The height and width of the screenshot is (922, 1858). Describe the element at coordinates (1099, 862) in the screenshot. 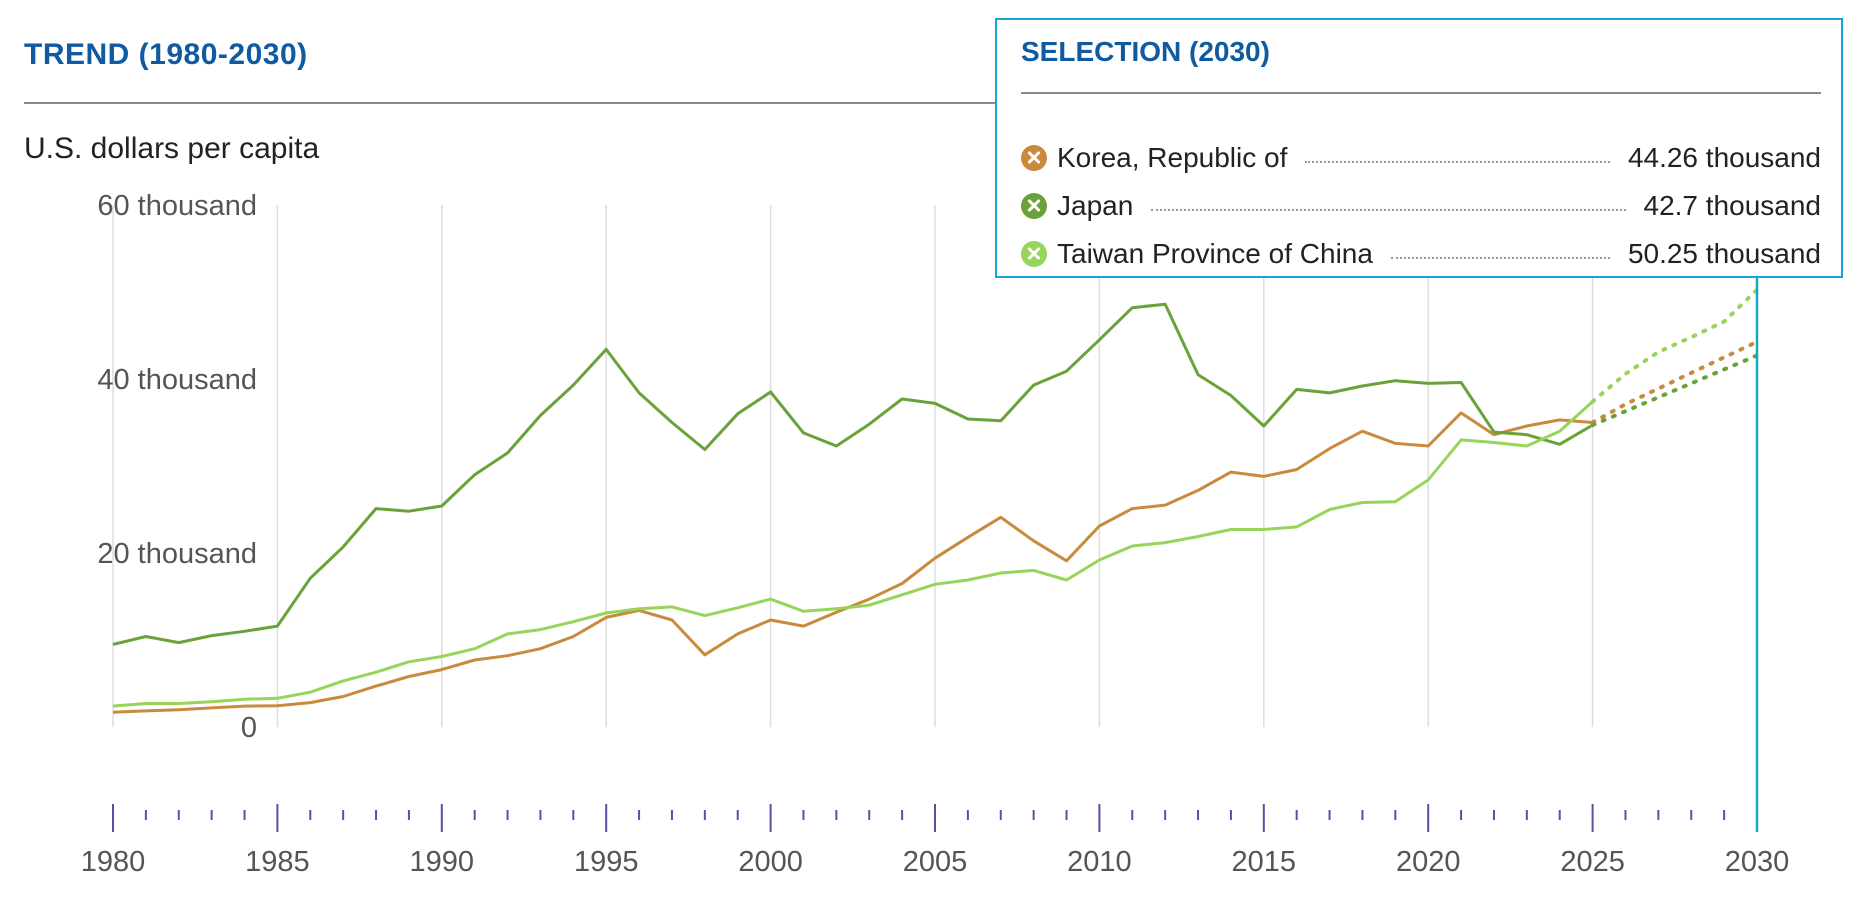

I see `x-tick-label: 2010` at that location.